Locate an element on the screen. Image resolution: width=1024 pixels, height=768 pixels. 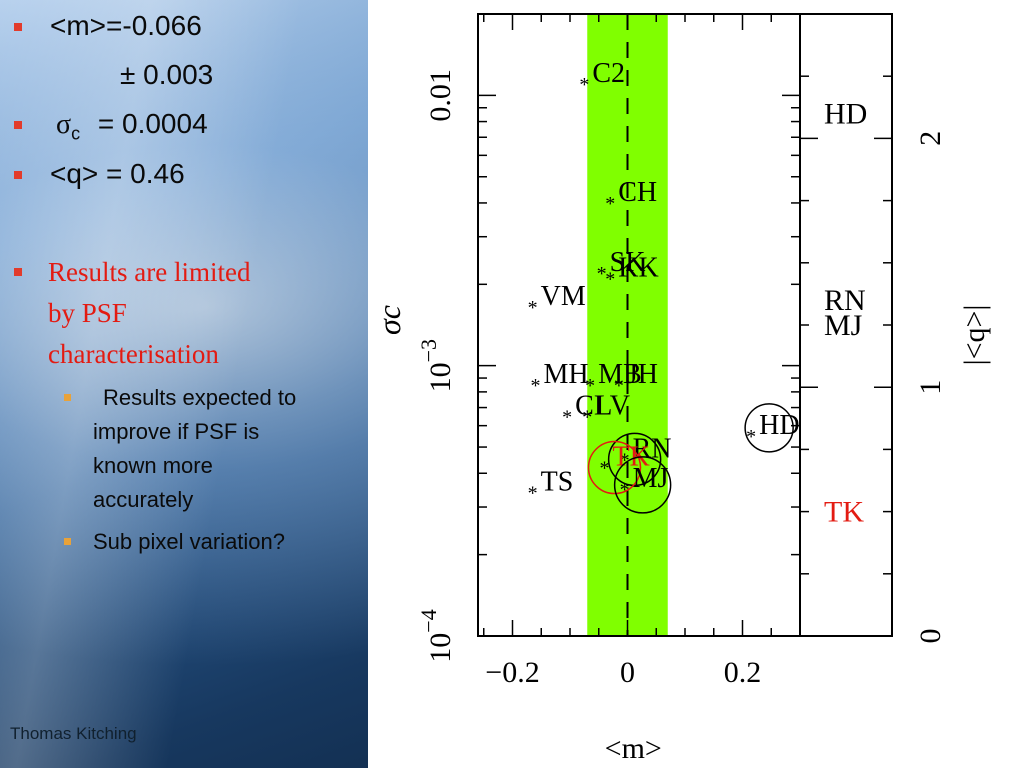
data-point-label: JH is located at coordinates (642, 374).